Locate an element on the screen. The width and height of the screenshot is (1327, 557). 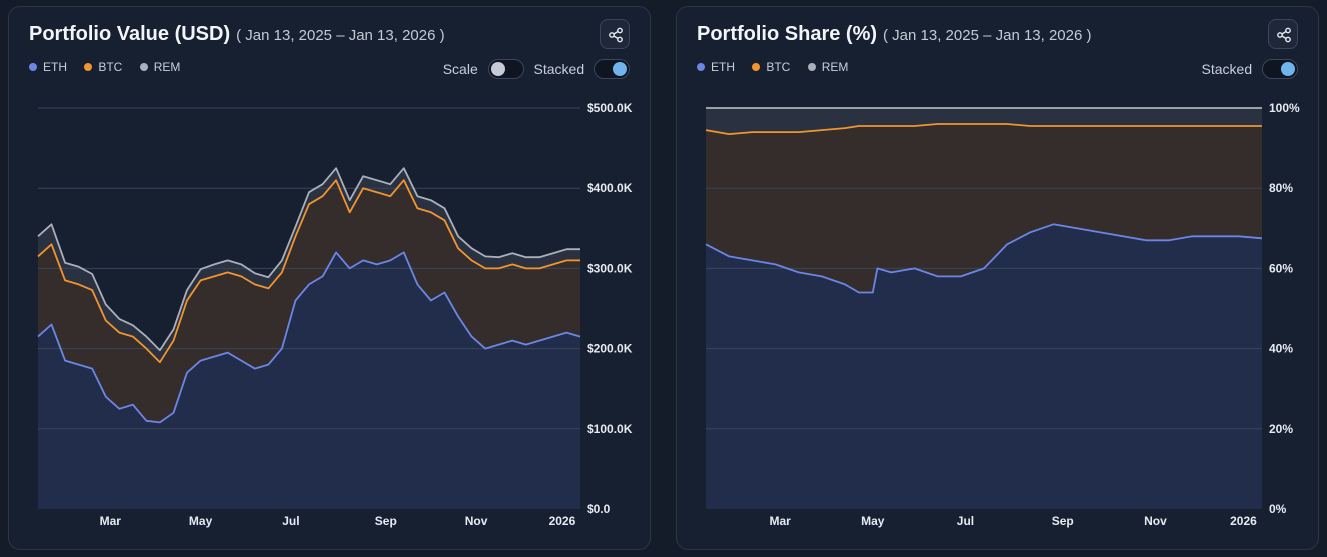
y-tick-label: $0.0 is located at coordinates (599, 509).